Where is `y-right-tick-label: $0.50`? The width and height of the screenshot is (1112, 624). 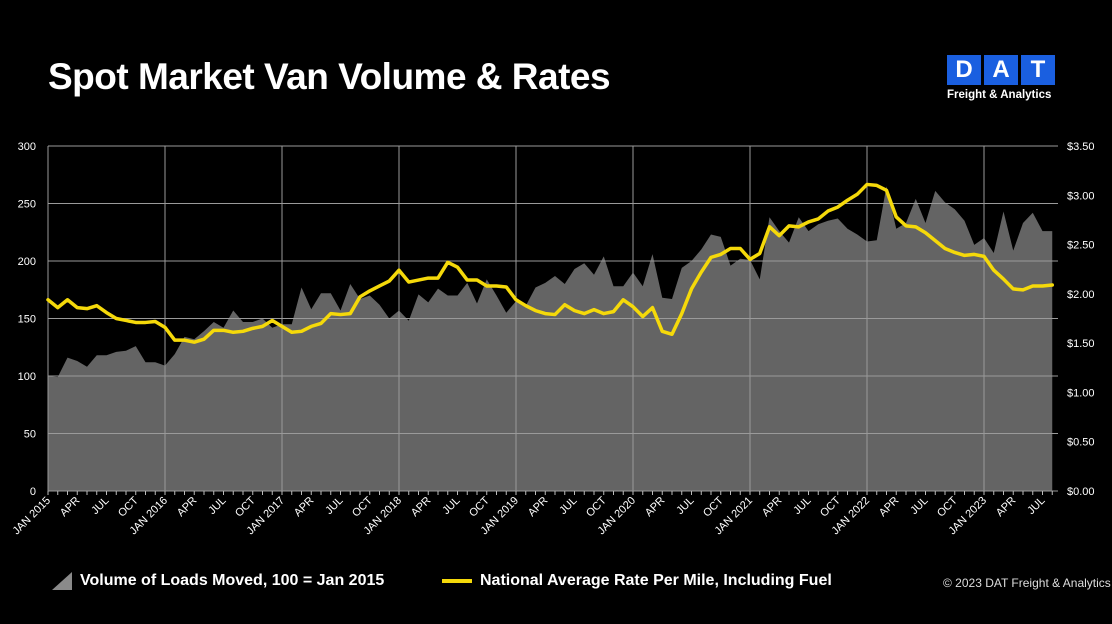
y-right-tick-label: $0.50 is located at coordinates (1081, 443).